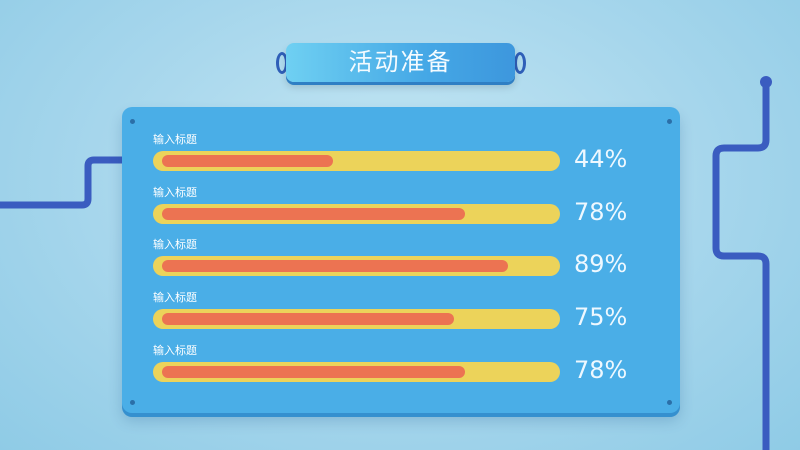 This screenshot has height=450, width=800. Describe the element at coordinates (741, 265) in the screenshot. I see `right-pipe` at that location.